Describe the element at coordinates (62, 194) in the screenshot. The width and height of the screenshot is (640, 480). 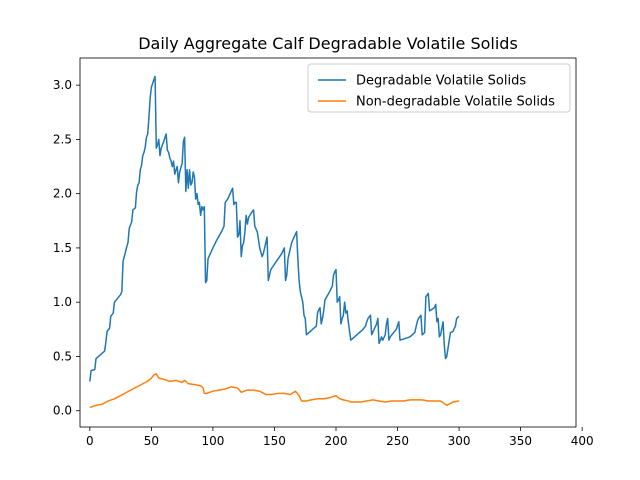
I see `y-tick-label: 2.0` at that location.